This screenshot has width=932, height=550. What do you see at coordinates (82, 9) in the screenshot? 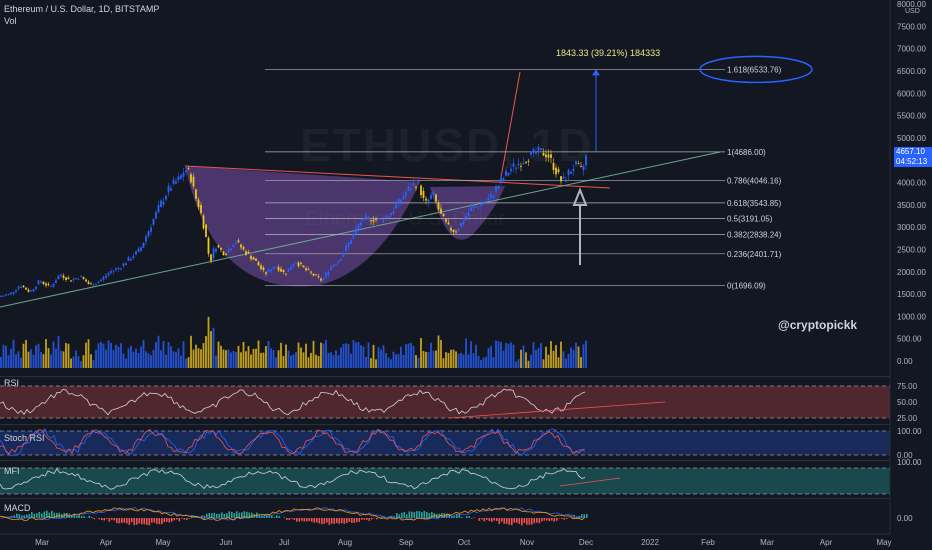
I see `symbol-title: Ethereum / U.S. Dollar, 1D, BITSTAMP` at bounding box center [82, 9].